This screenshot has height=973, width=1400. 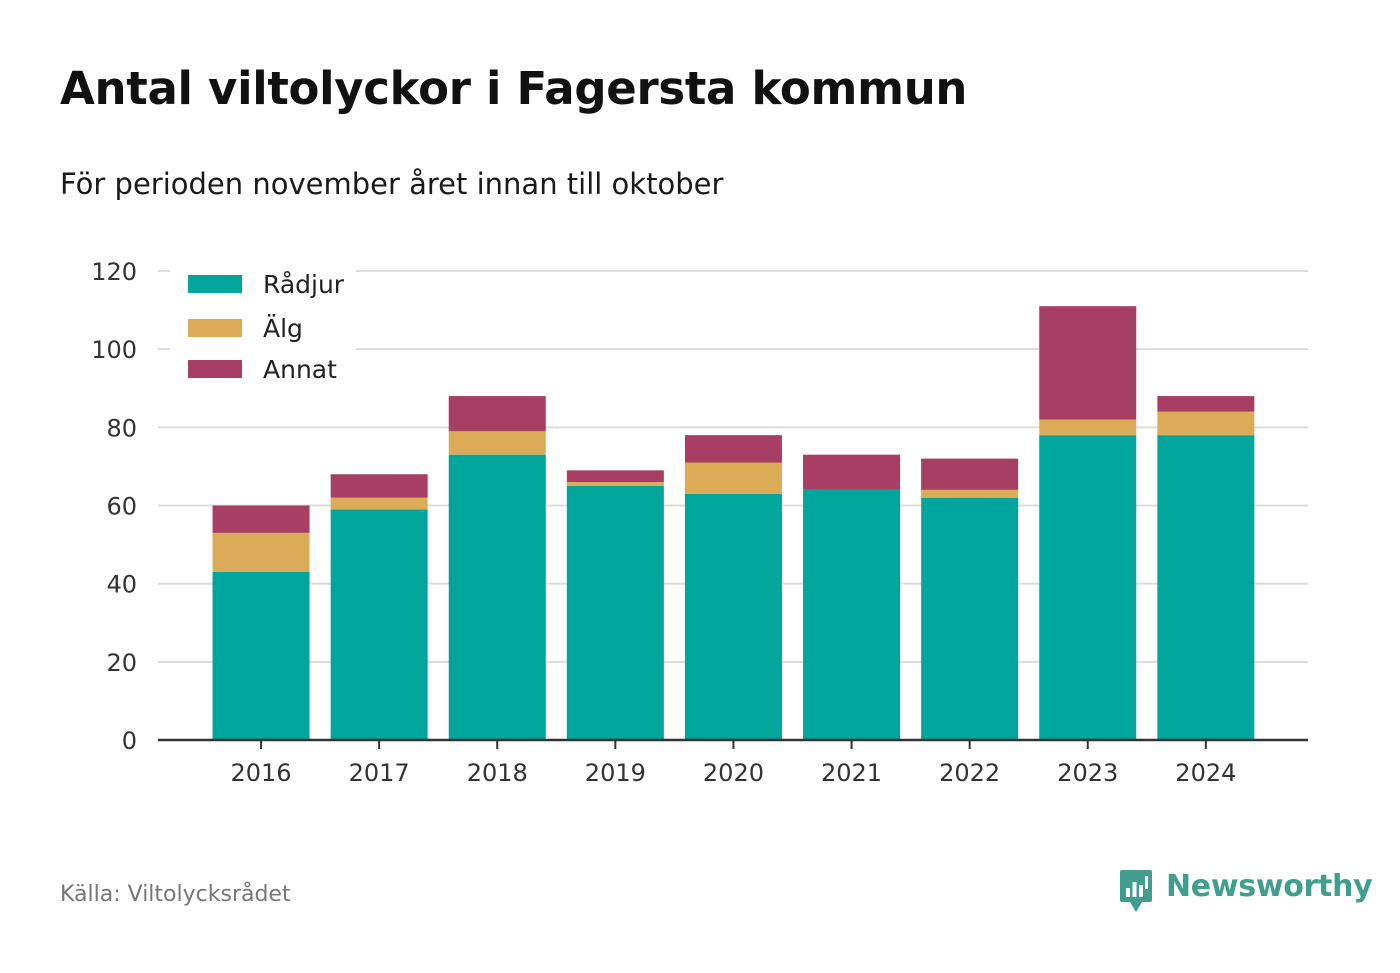 I want to click on x-tick-label: 2020, so click(x=733, y=773).